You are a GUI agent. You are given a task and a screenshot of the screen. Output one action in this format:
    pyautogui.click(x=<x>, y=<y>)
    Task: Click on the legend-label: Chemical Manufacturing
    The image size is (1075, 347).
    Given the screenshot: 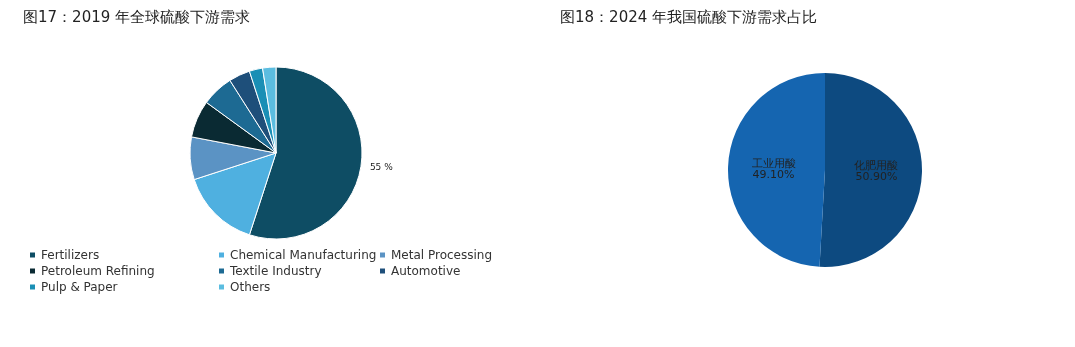 What is the action you would take?
    pyautogui.click(x=303, y=255)
    